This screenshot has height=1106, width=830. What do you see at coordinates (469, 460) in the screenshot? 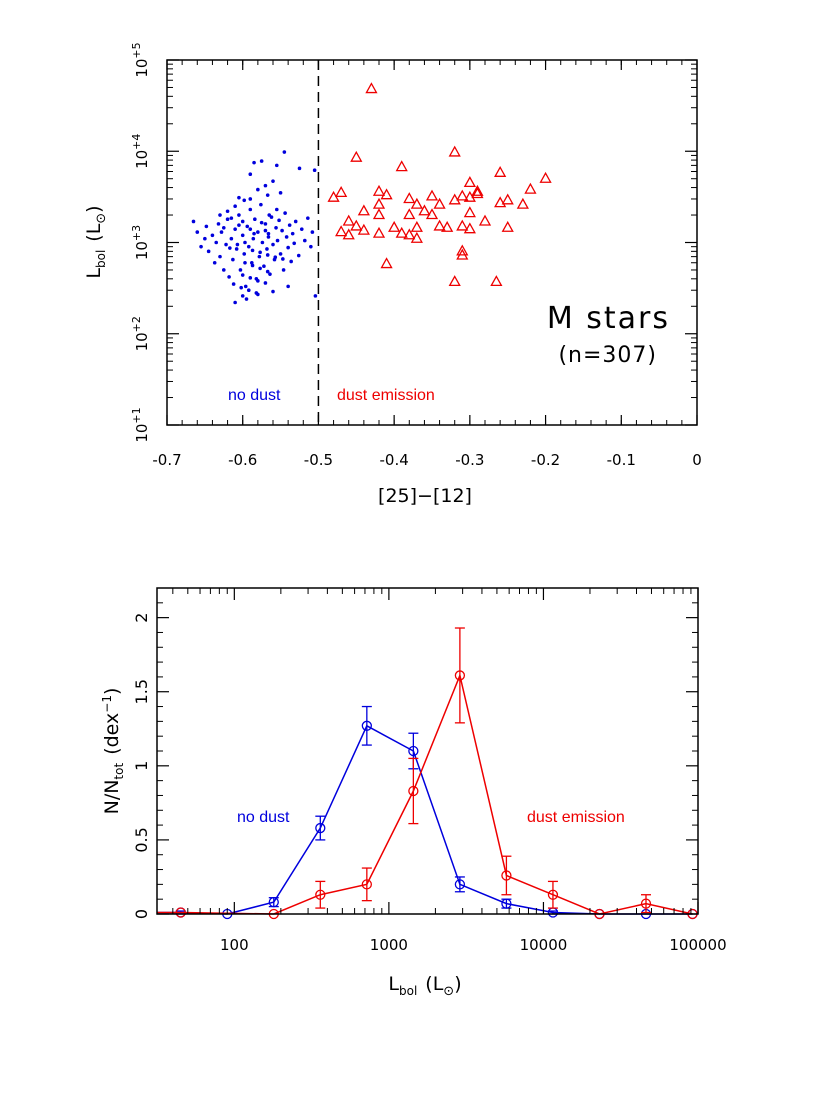
I see `top-x-tick-label: -0.3` at bounding box center [469, 460].